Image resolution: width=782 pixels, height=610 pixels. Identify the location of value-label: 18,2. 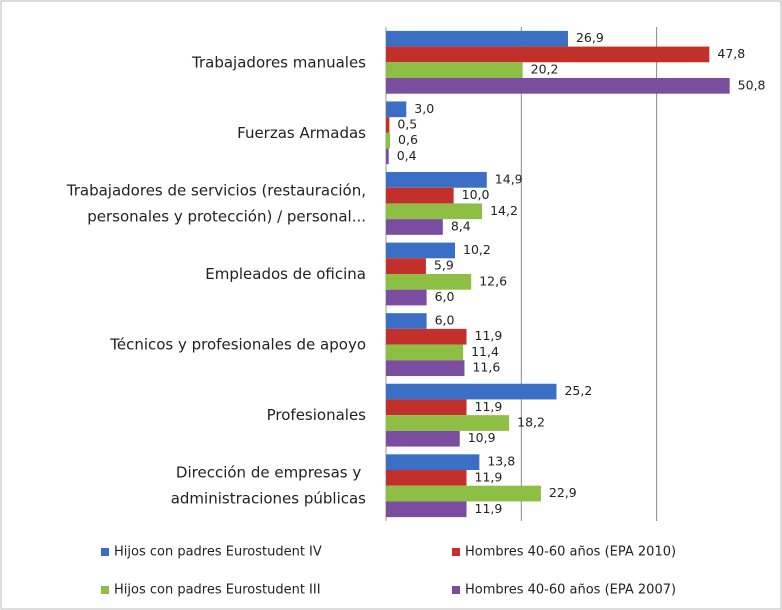
(531, 421).